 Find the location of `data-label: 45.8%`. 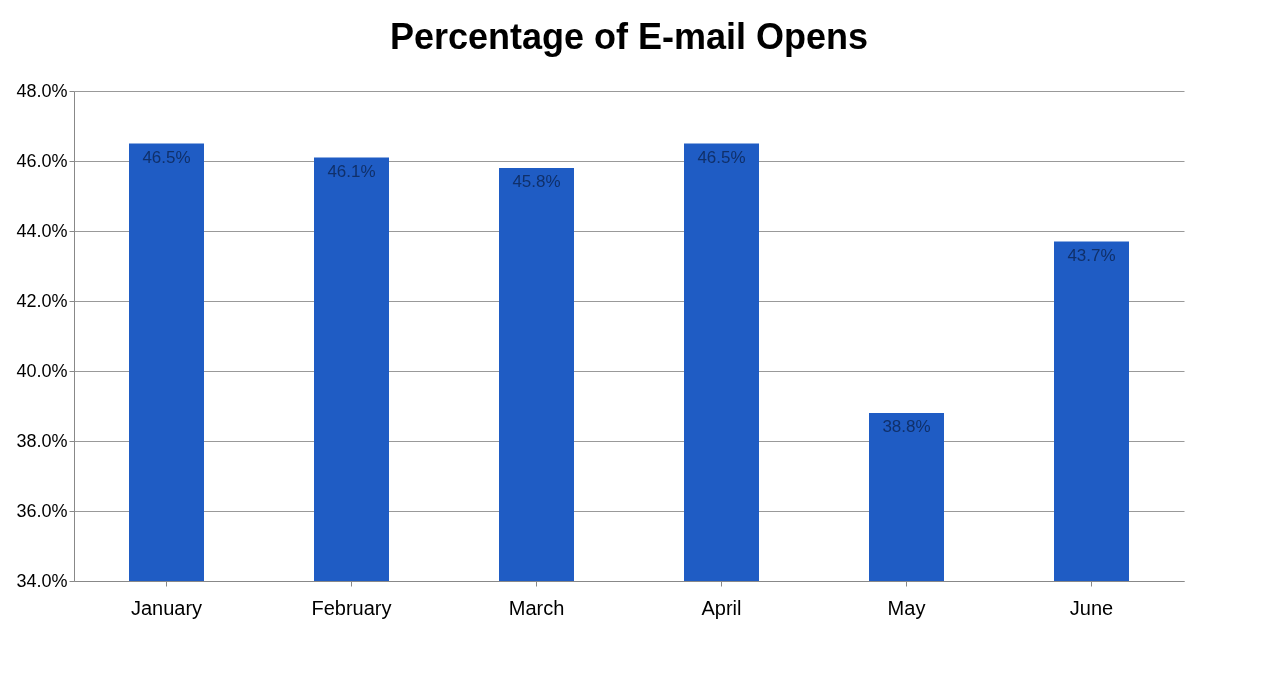

data-label: 45.8% is located at coordinates (536, 181).